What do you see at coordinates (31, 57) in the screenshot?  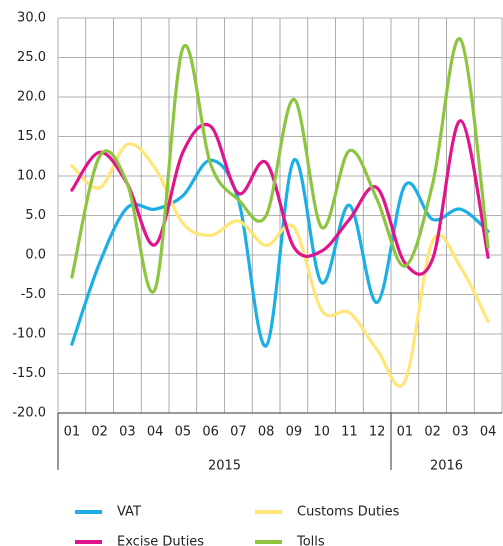 I see `y-tick-label: 25.0` at bounding box center [31, 57].